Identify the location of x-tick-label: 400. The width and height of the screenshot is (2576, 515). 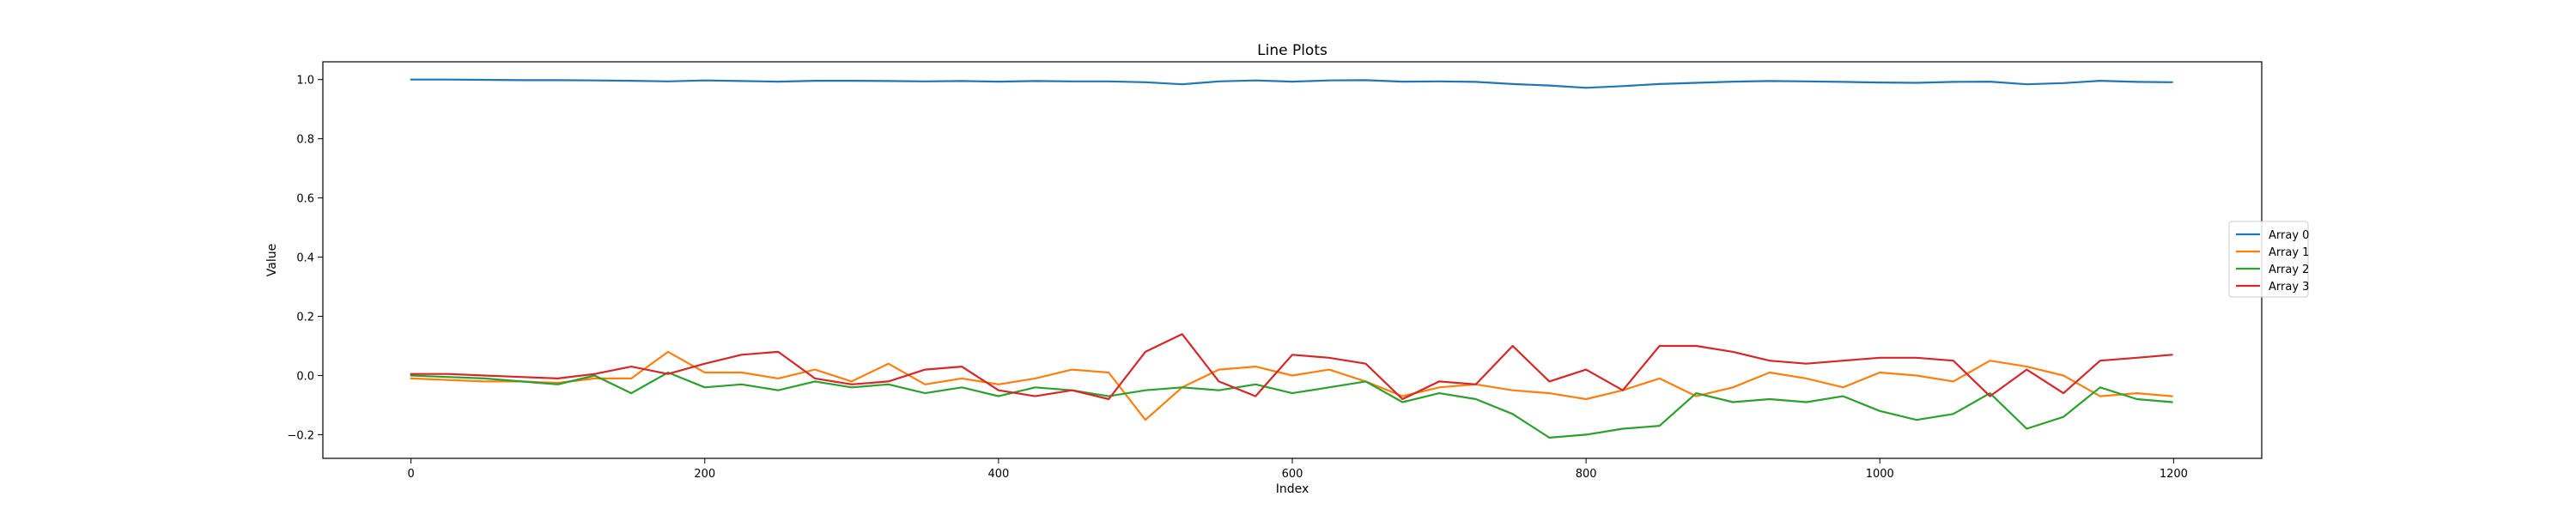
(998, 474).